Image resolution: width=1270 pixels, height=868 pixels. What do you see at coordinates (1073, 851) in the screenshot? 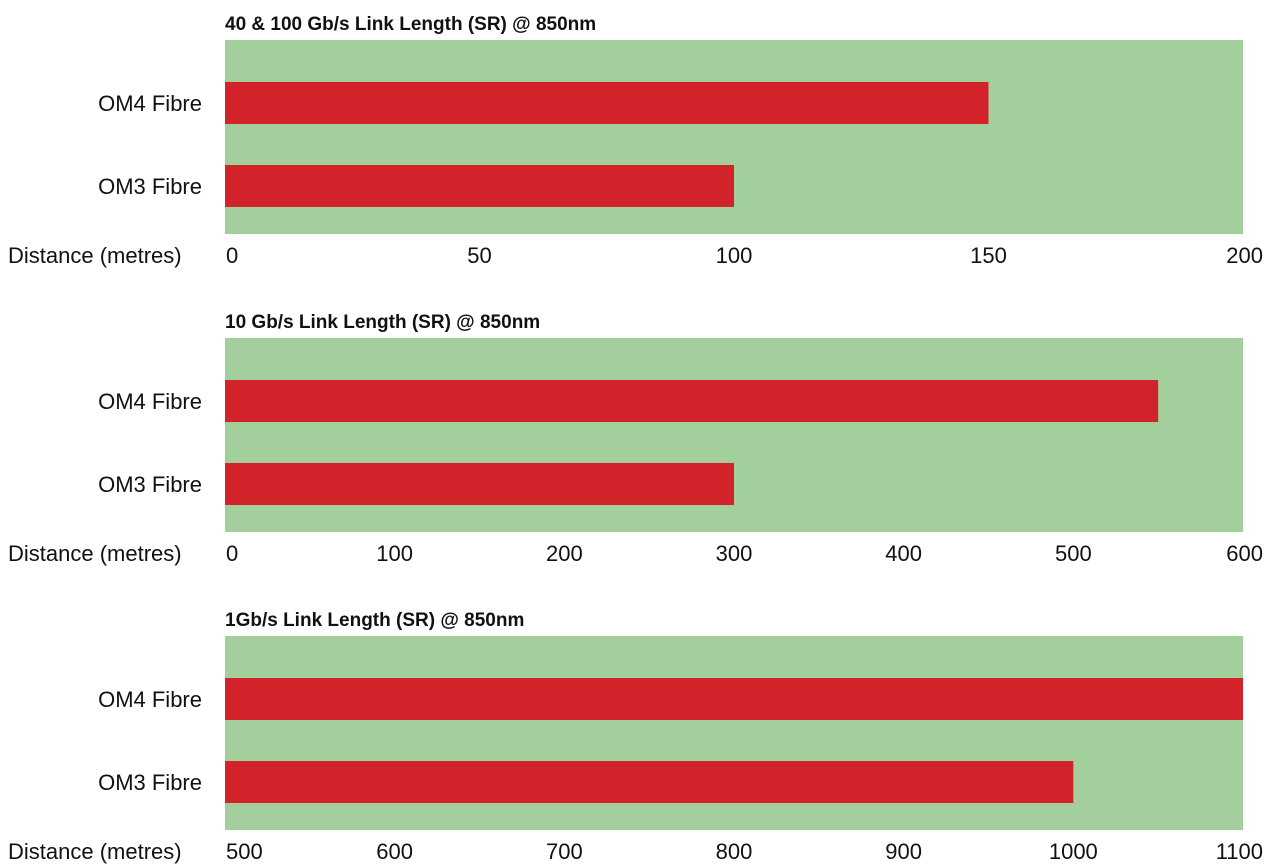
I see `x-tick-label: 1000` at bounding box center [1073, 851].